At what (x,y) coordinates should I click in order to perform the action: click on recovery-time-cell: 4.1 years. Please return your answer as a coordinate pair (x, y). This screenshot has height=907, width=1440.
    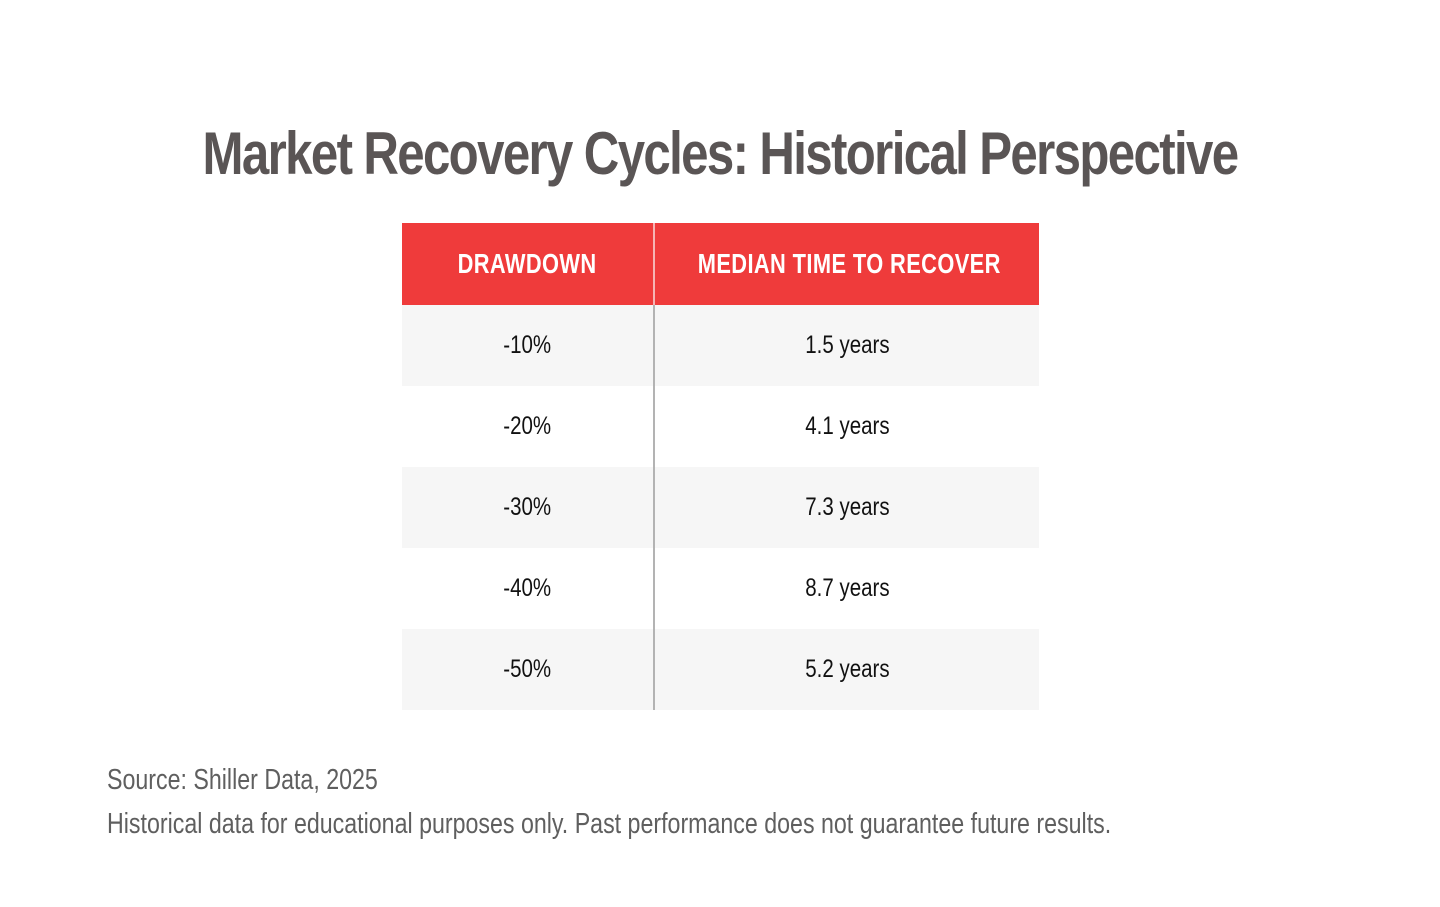
    Looking at the image, I should click on (846, 426).